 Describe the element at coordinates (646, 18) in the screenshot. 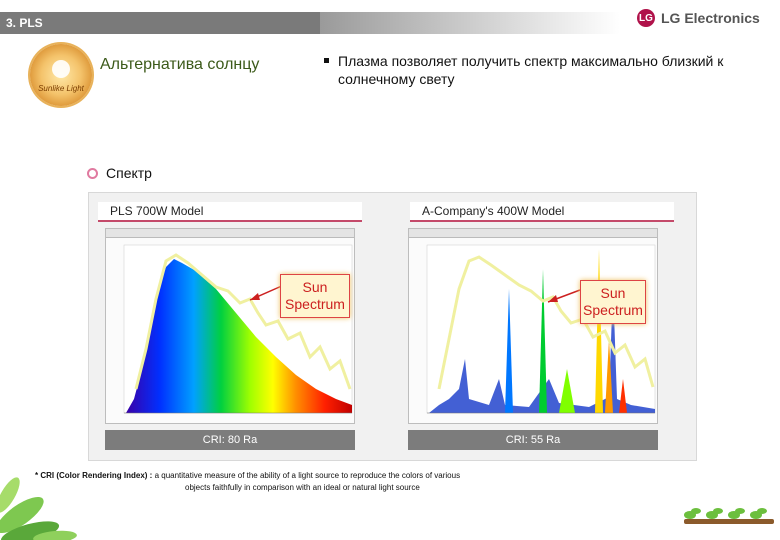

I see `lg-logo-icon: LG` at that location.